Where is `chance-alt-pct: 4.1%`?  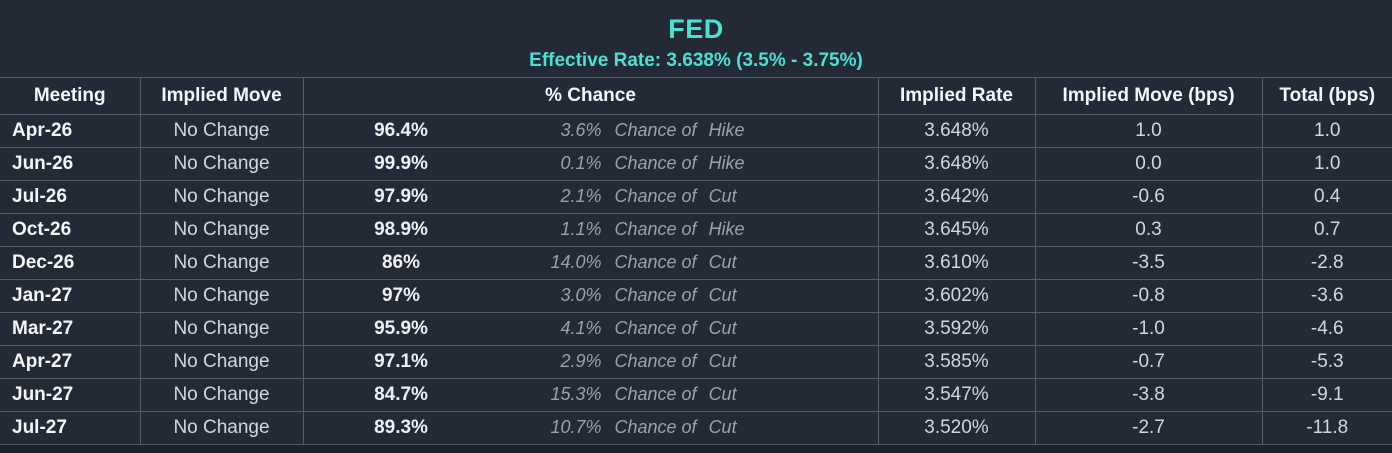
chance-alt-pct: 4.1% is located at coordinates (581, 328).